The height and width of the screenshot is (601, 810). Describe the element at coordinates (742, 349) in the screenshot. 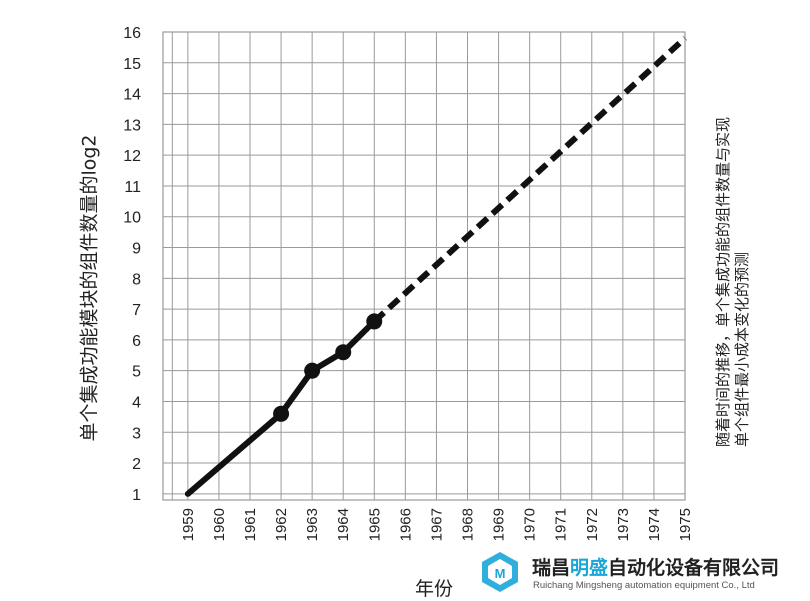

I see `annotation-line-2: 单个组件最小成本变化的预测` at that location.